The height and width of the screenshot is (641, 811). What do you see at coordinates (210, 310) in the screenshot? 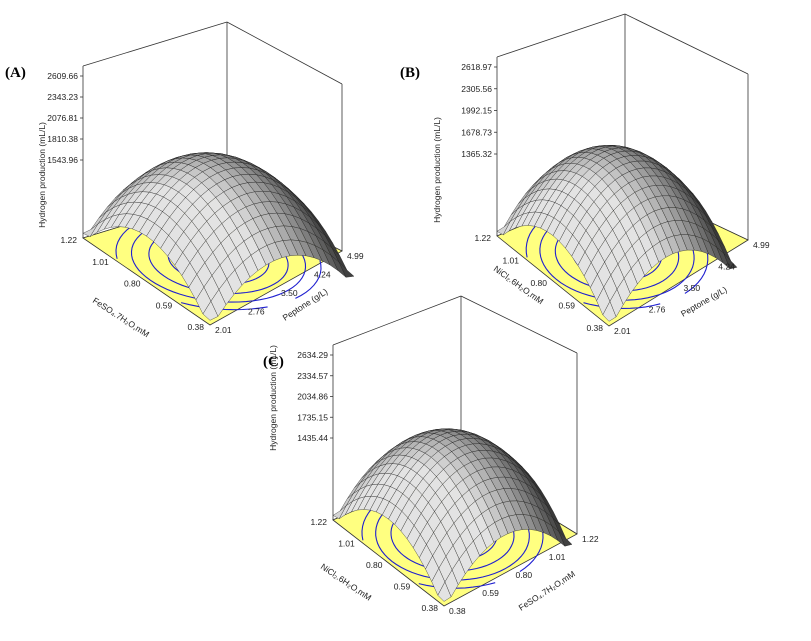
I see `panel-a-surface-facet` at bounding box center [210, 310].